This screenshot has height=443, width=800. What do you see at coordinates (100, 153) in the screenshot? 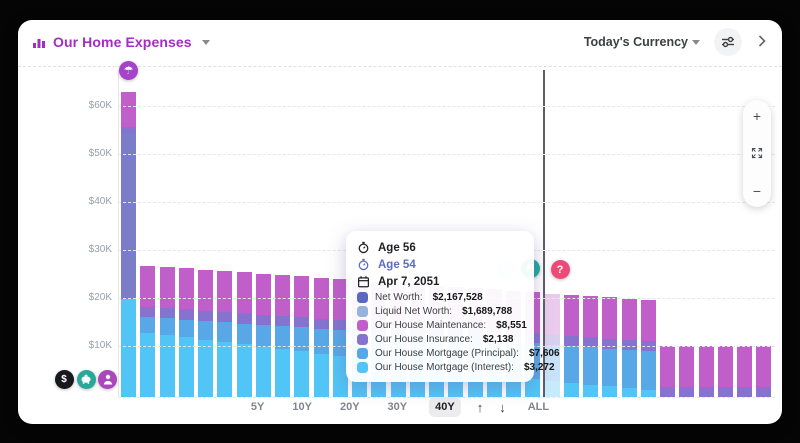
I see `y-axis-label: $50K` at bounding box center [100, 153].